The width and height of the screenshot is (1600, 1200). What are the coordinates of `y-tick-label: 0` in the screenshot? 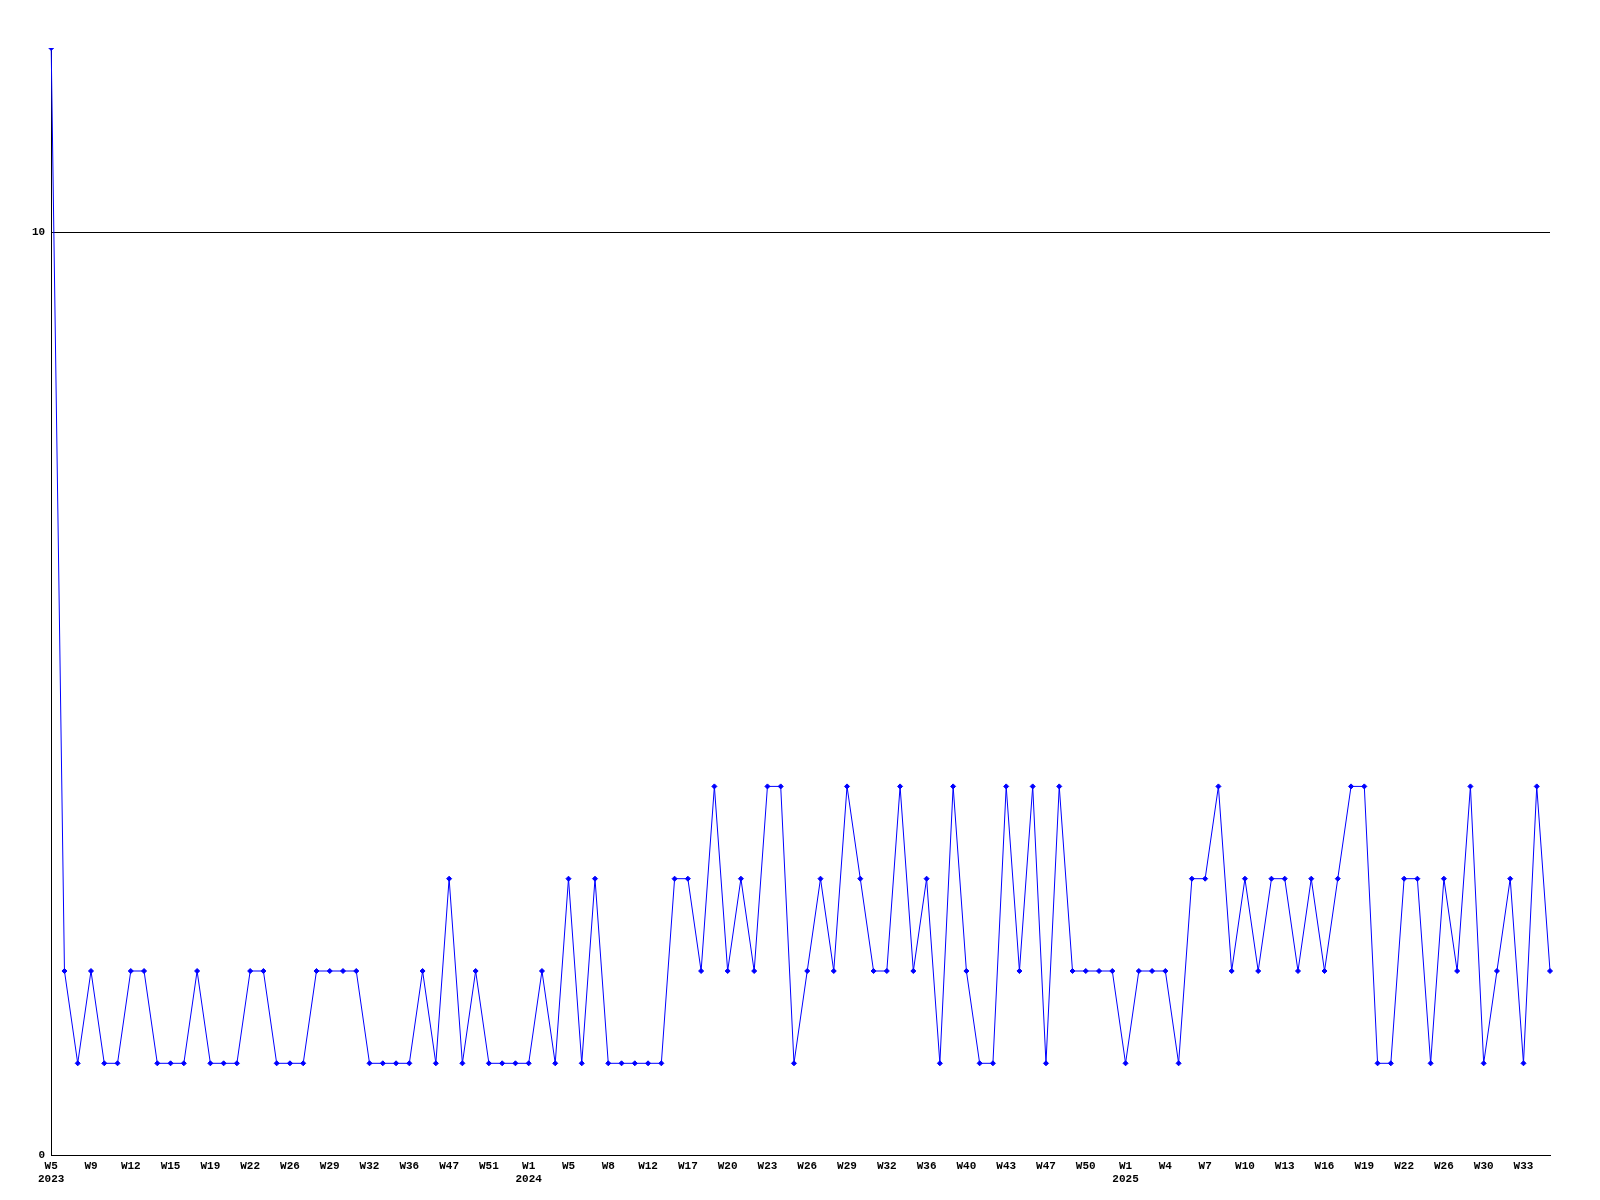 It's located at (42, 1155).